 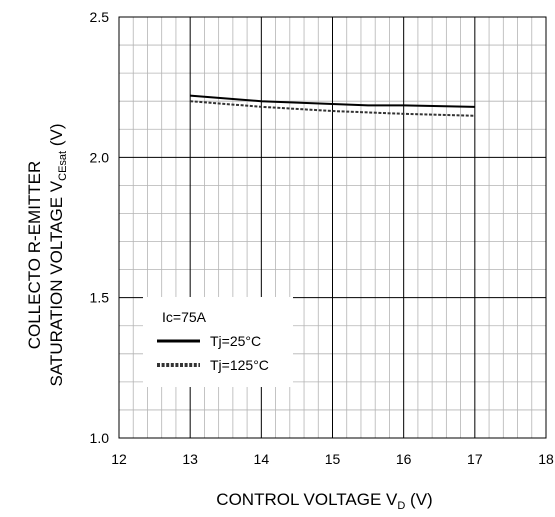 I want to click on y-tick-label: 1.5, so click(x=100, y=298).